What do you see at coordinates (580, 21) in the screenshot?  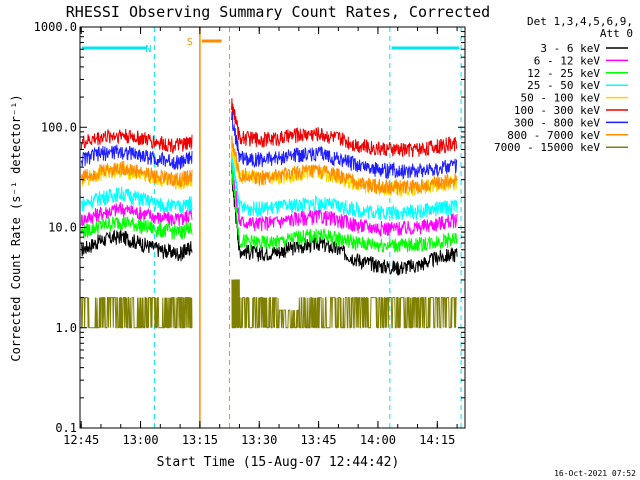 I see `legend-header-line-1: Det 1,3,4,5,6,9,` at bounding box center [580, 21].